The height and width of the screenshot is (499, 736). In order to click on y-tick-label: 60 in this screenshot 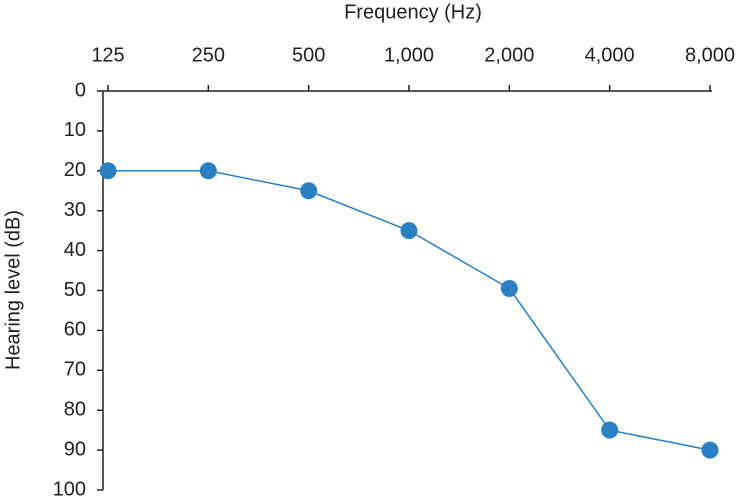, I will do `click(75, 330)`.